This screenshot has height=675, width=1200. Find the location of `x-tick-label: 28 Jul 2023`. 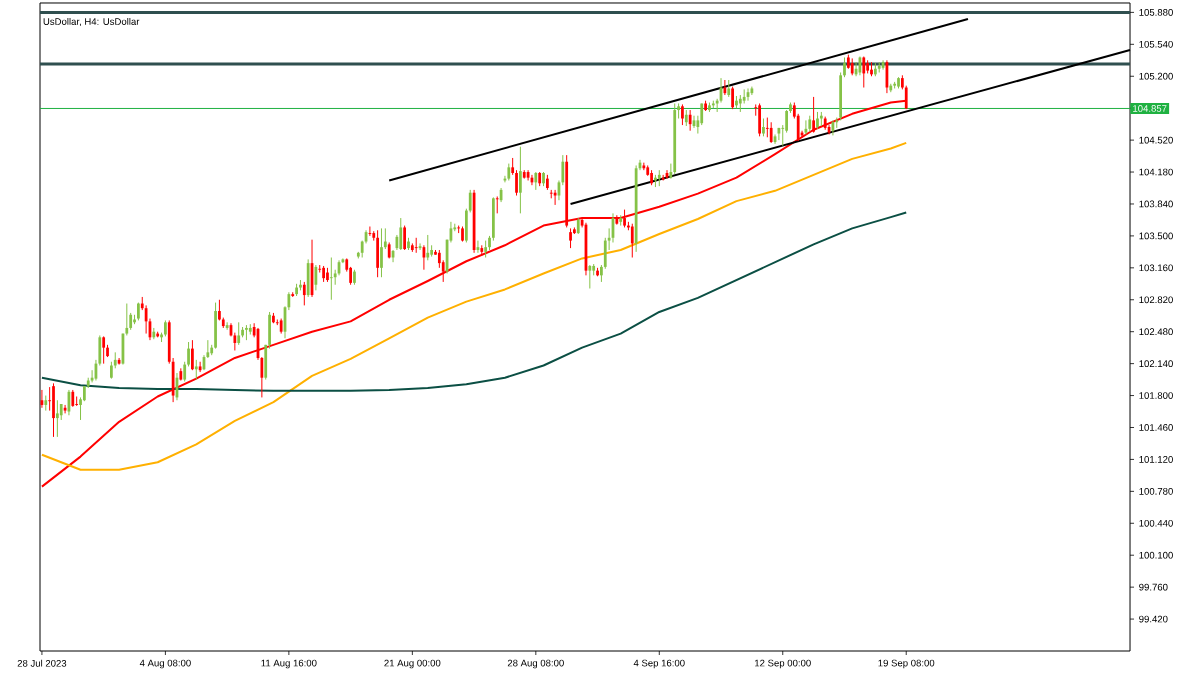

x-tick-label: 28 Jul 2023 is located at coordinates (42, 663).